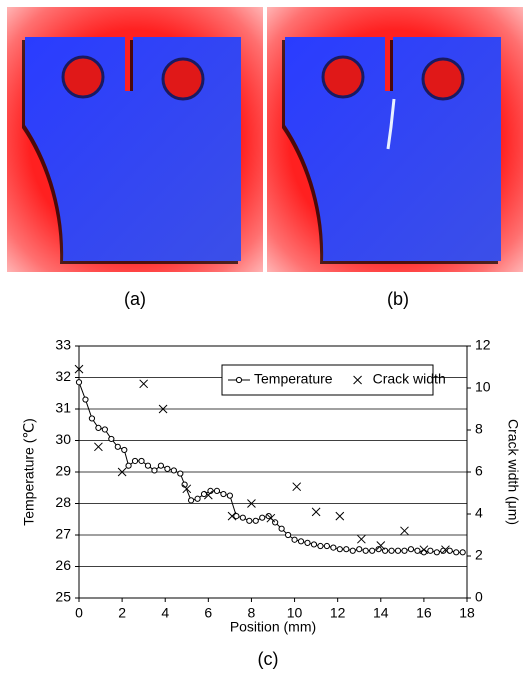 The image size is (523, 674). Describe the element at coordinates (79, 613) in the screenshot. I see `x-tick-label: 0` at that location.